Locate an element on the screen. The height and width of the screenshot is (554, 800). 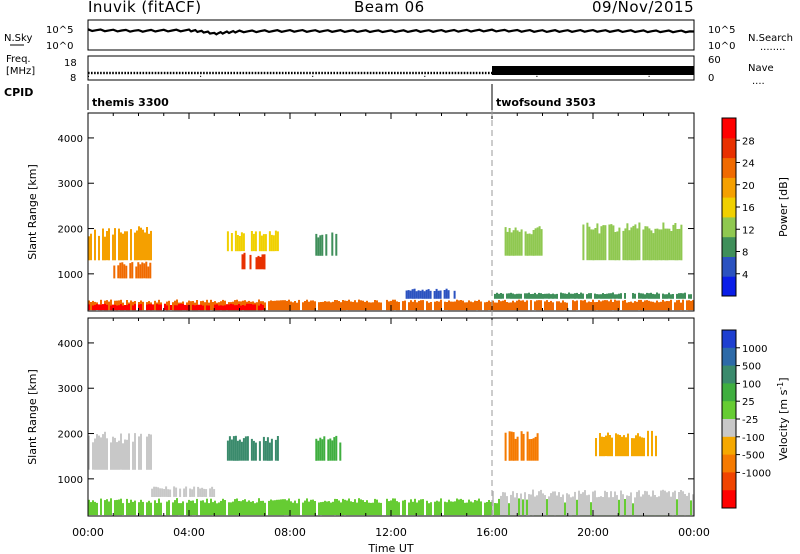
freq-tick-bottom: 8 is located at coordinates (73, 78).